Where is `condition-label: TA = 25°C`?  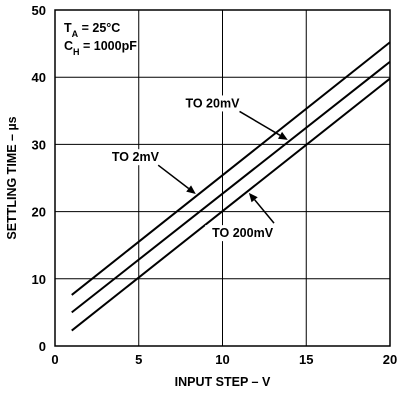
condition-label: TA = 25°C is located at coordinates (92, 30).